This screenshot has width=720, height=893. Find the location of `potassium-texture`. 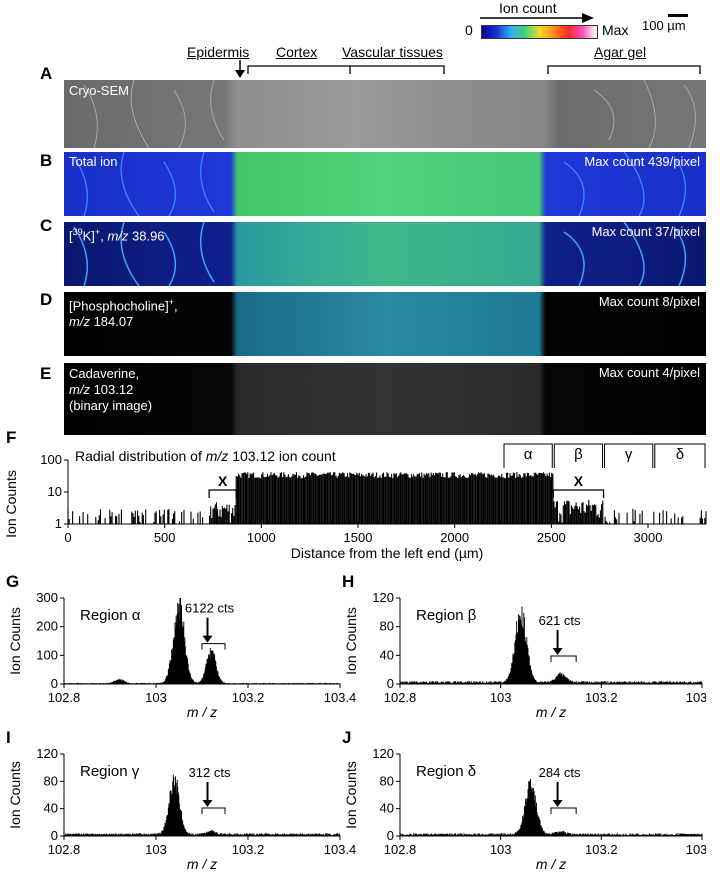

potassium-texture is located at coordinates (380, 254).